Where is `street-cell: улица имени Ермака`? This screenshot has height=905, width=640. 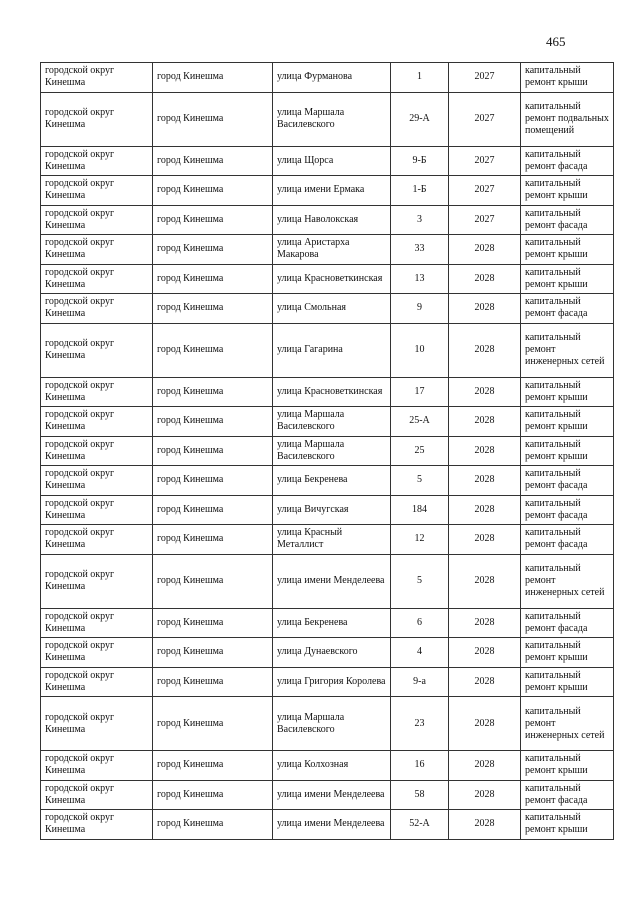
street-cell: улица имени Ермака is located at coordinates (331, 190).